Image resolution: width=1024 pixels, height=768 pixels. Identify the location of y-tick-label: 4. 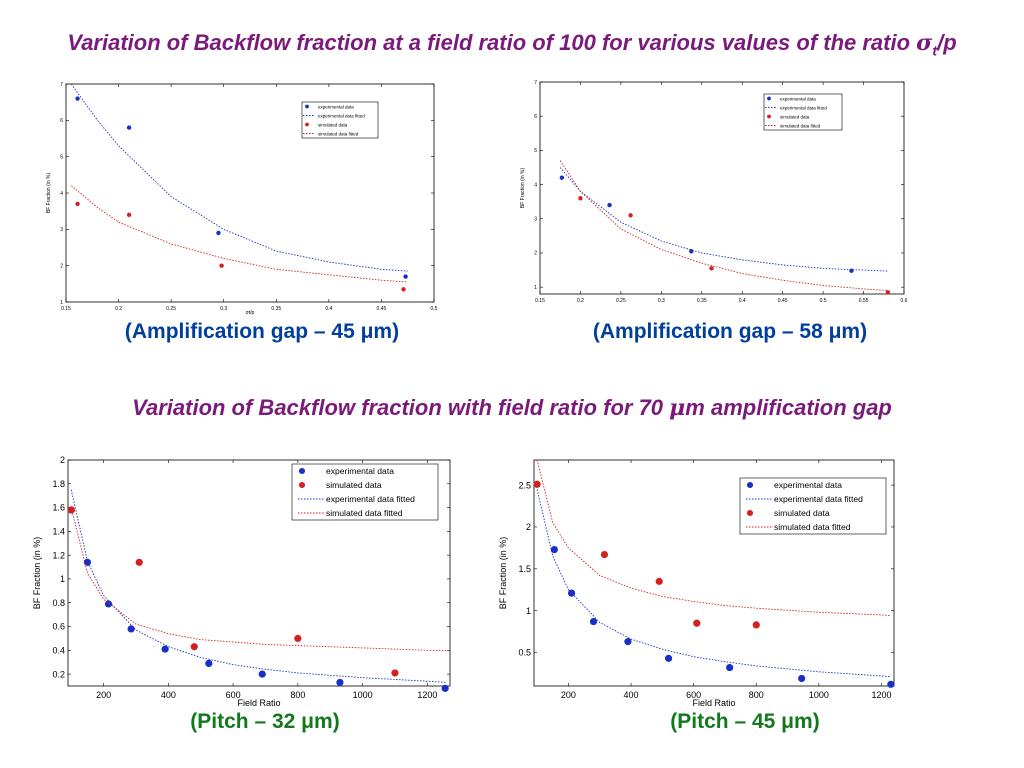
(535, 185).